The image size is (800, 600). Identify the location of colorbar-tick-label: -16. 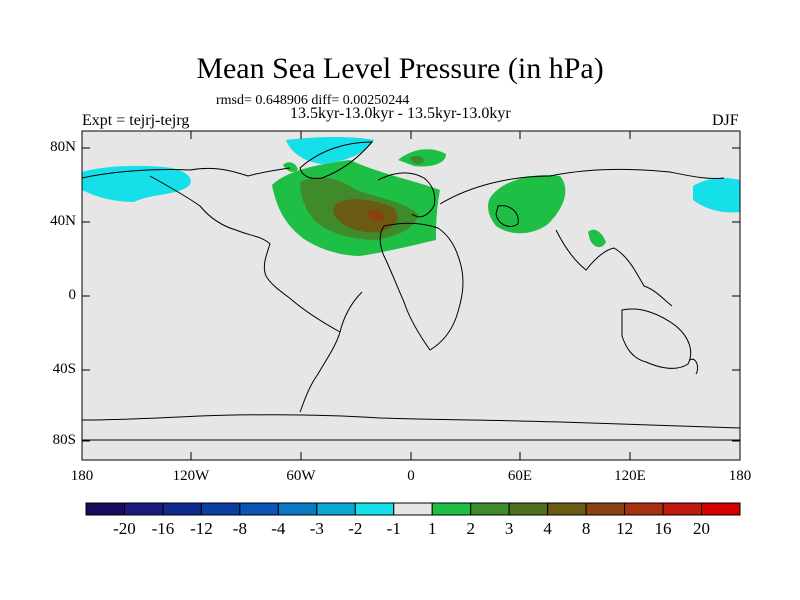
(163, 528).